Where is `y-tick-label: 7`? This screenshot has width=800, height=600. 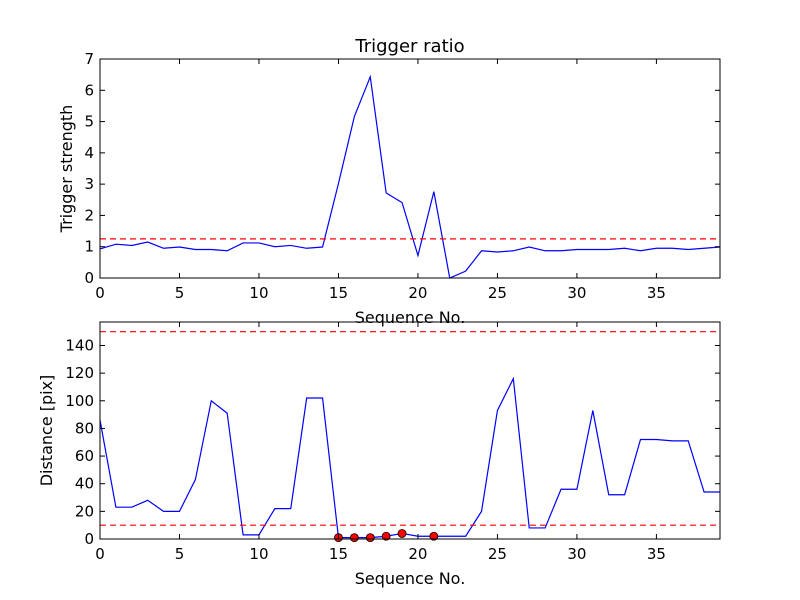 y-tick-label: 7 is located at coordinates (89, 59).